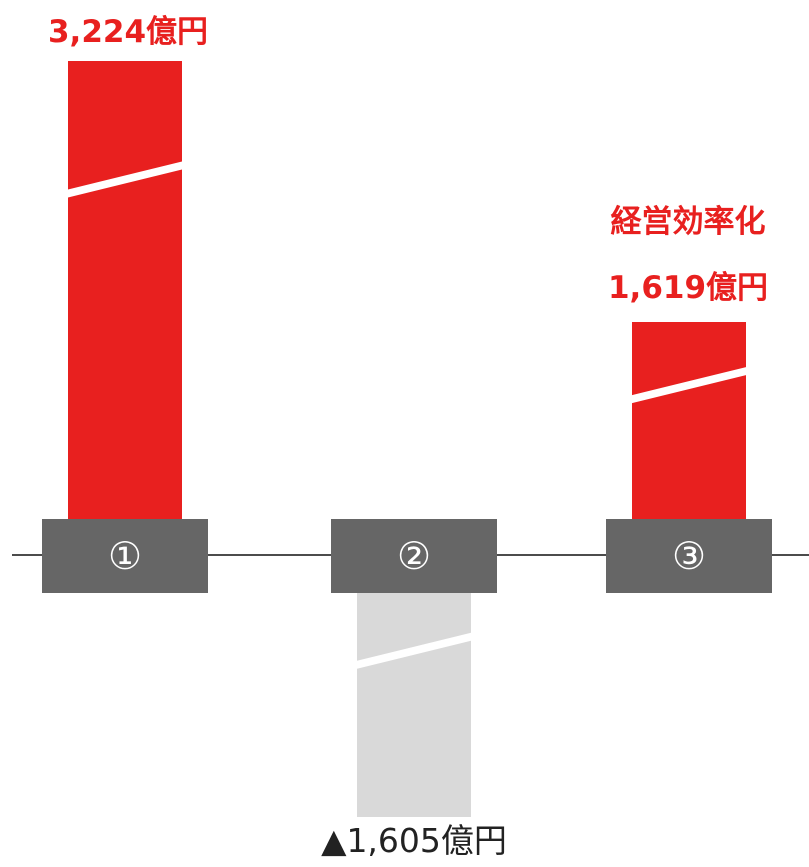 The width and height of the screenshot is (809, 867). What do you see at coordinates (688, 222) in the screenshot?
I see `bar-annotation-3: 経営効率化` at bounding box center [688, 222].